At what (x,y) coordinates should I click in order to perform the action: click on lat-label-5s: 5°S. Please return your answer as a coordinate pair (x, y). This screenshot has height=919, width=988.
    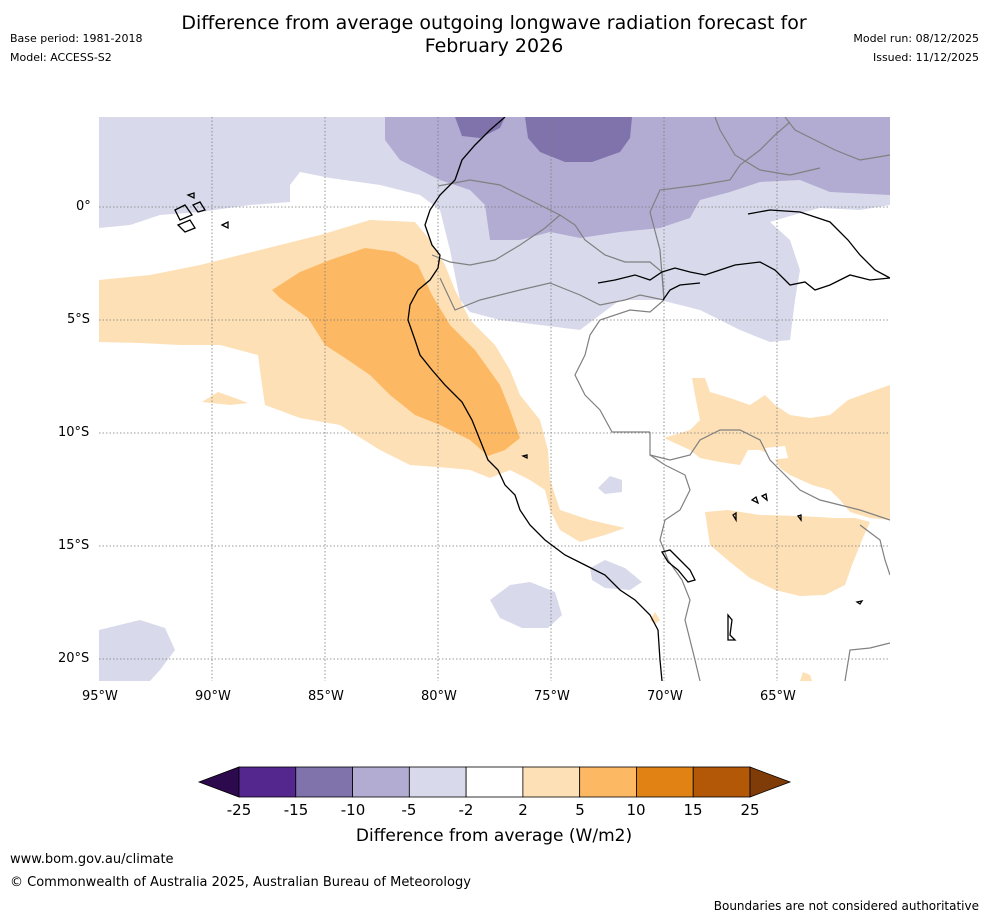
    Looking at the image, I should click on (79, 319).